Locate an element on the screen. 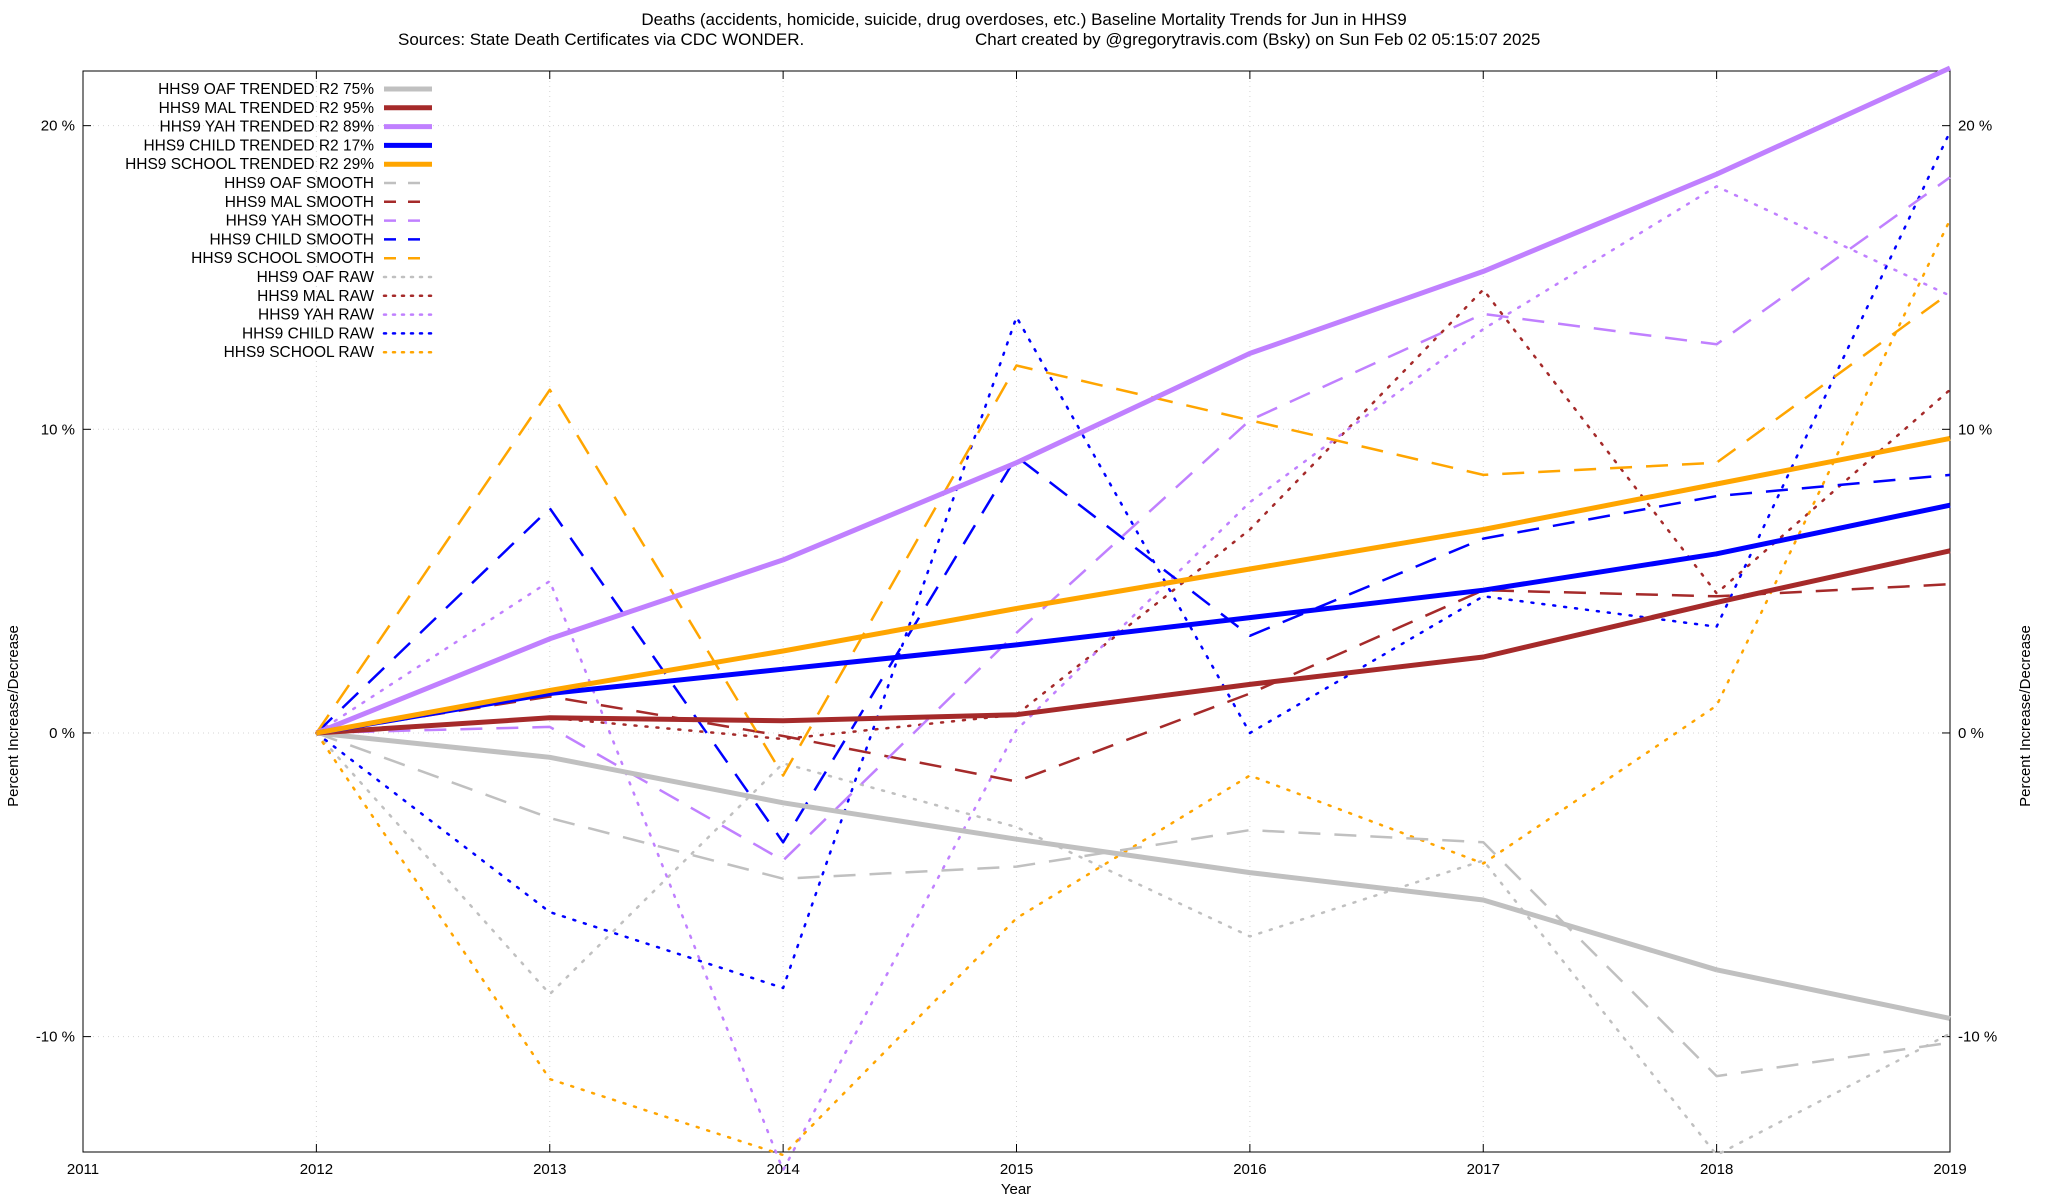 The image size is (2048, 1200). x-tick-label: 2016 is located at coordinates (1249, 1169).